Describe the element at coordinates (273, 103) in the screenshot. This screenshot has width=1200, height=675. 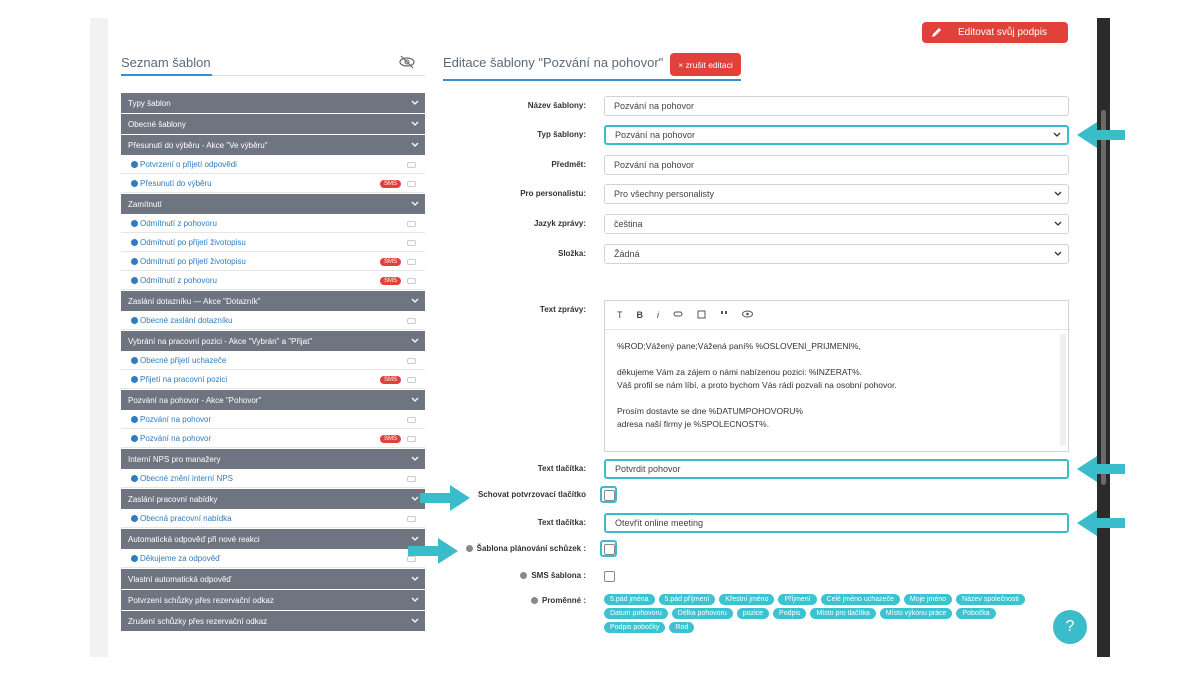
I see `group-header: Typy šablon` at that location.